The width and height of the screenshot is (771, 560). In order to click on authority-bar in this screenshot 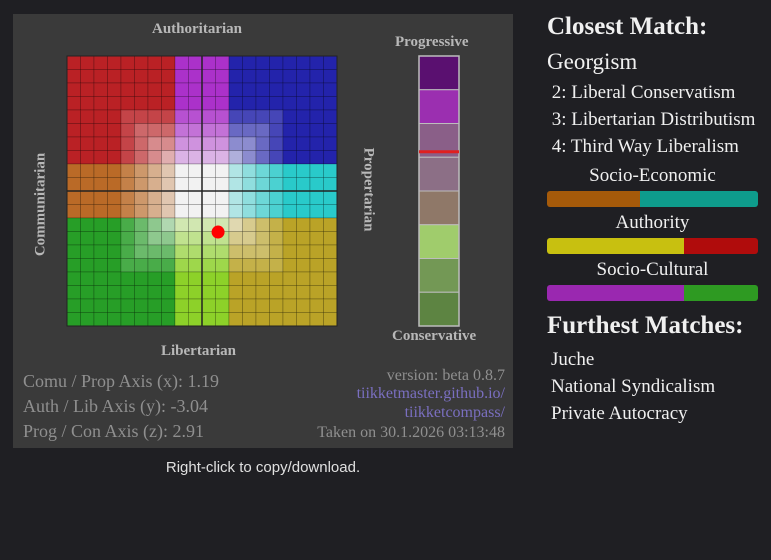, I will do `click(652, 246)`.